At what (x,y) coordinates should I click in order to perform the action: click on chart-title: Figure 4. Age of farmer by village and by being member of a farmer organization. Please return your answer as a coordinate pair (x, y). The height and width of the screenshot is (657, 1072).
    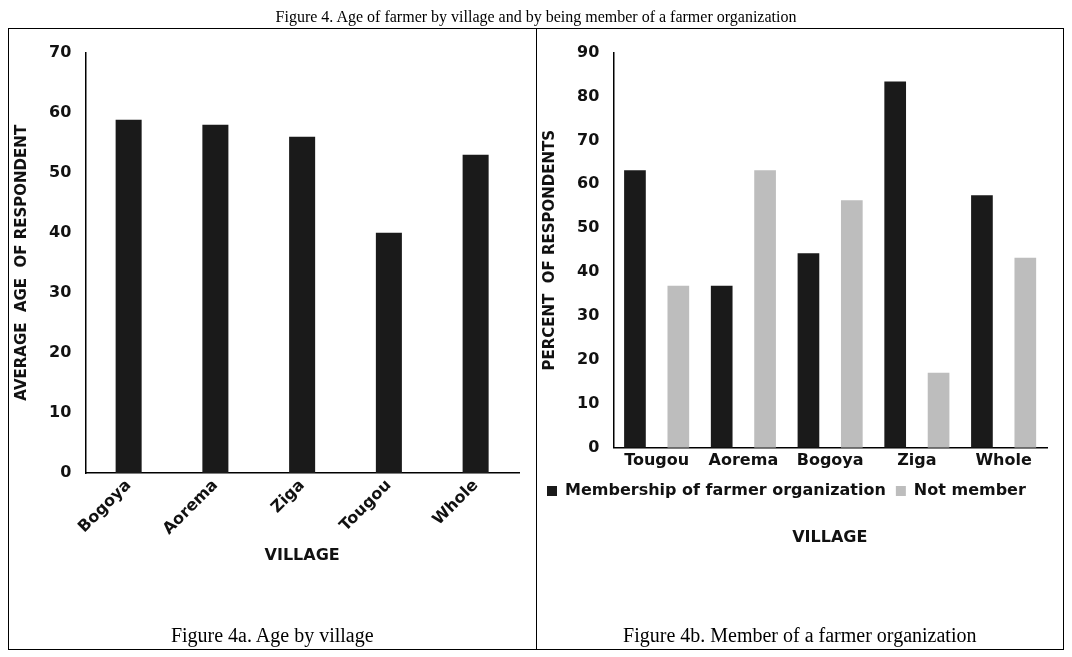
    Looking at the image, I should click on (536, 17).